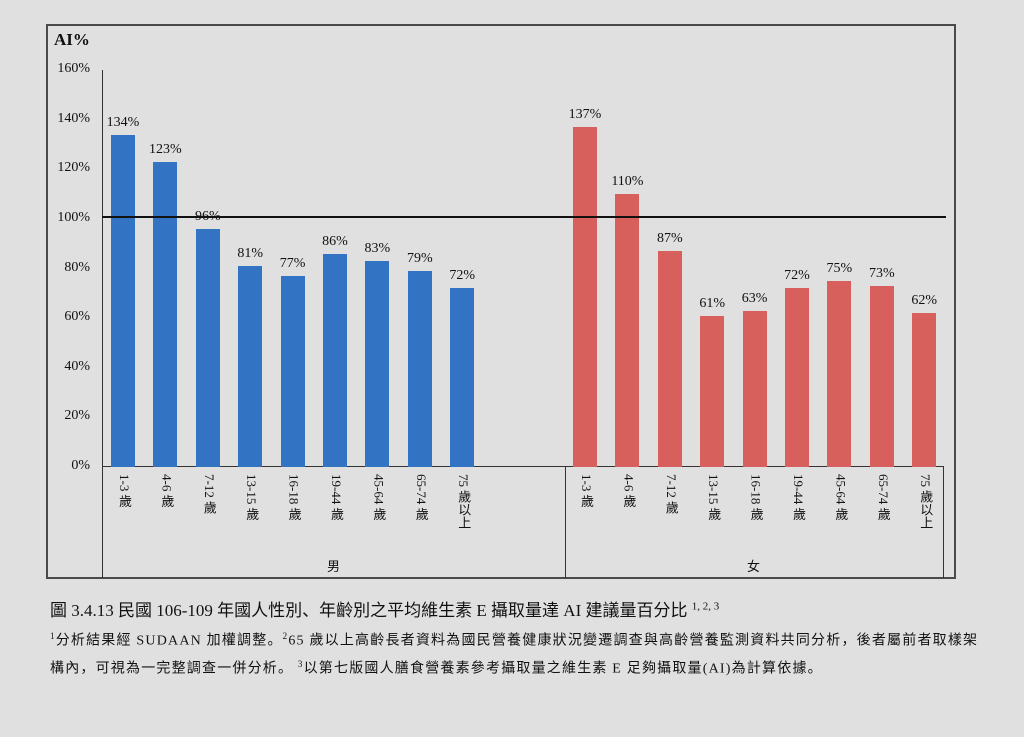  What do you see at coordinates (565, 522) in the screenshot?
I see `group-separator` at bounding box center [565, 522].